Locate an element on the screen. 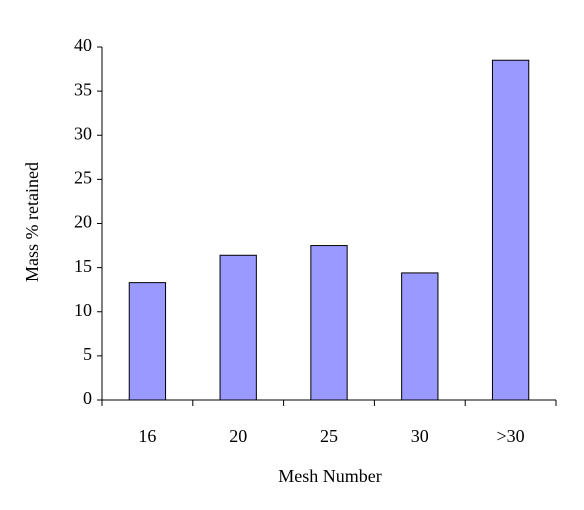 The height and width of the screenshot is (510, 584). y-tick-label: 0 is located at coordinates (87, 398).